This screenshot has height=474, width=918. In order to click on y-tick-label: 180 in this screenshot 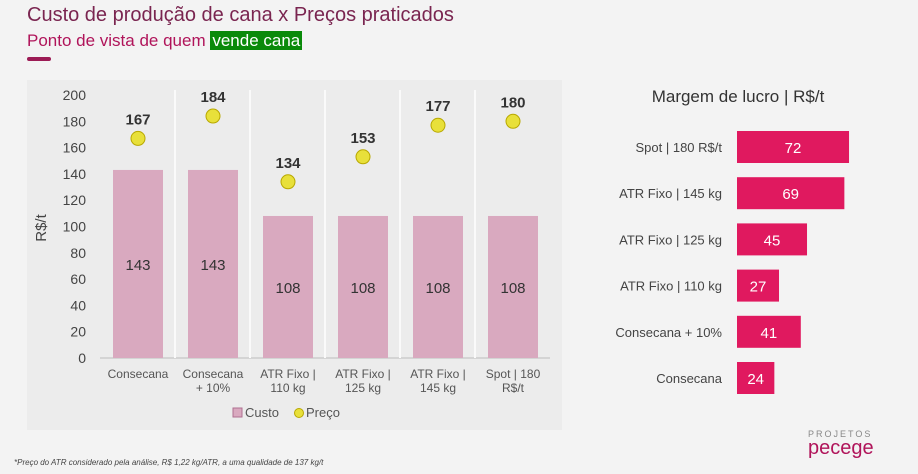, I will do `click(75, 121)`.